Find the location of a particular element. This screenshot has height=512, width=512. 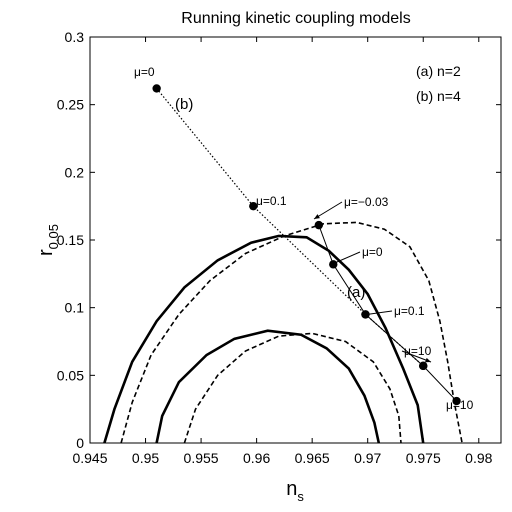

x-tick-label: 0.98 is located at coordinates (478, 458).